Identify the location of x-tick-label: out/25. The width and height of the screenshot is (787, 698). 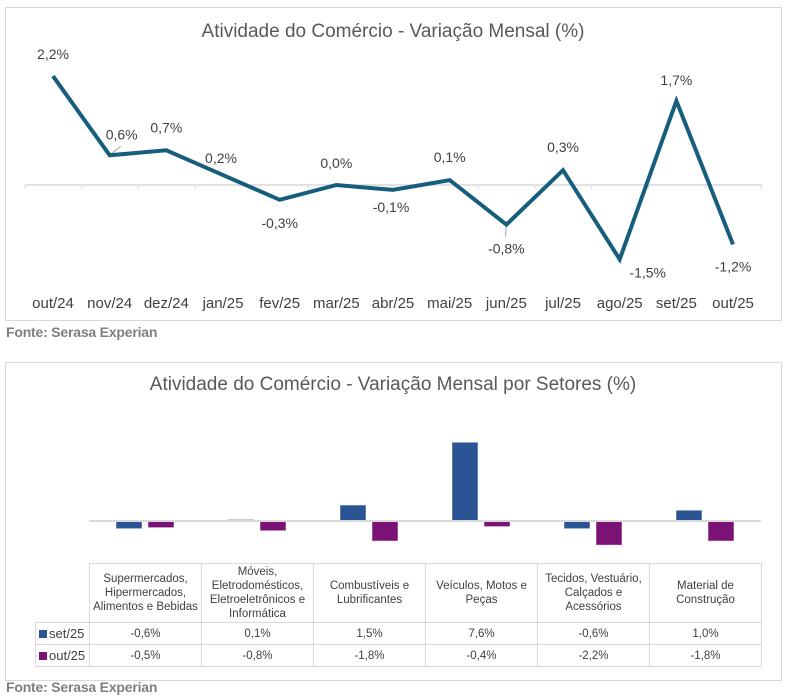
(733, 303).